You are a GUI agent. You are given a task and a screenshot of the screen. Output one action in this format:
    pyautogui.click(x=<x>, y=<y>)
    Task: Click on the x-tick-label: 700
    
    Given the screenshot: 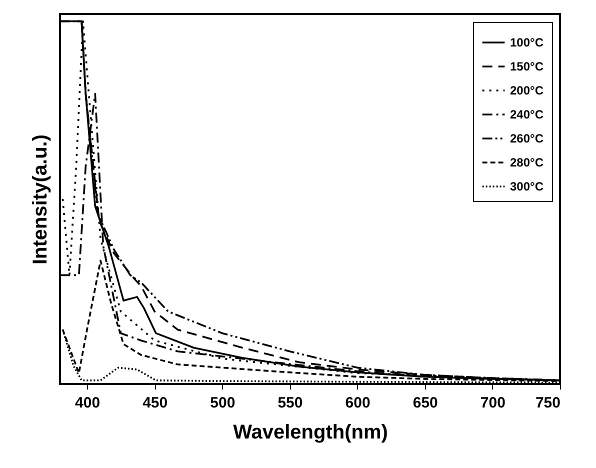 What is the action you would take?
    pyautogui.click(x=493, y=403)
    